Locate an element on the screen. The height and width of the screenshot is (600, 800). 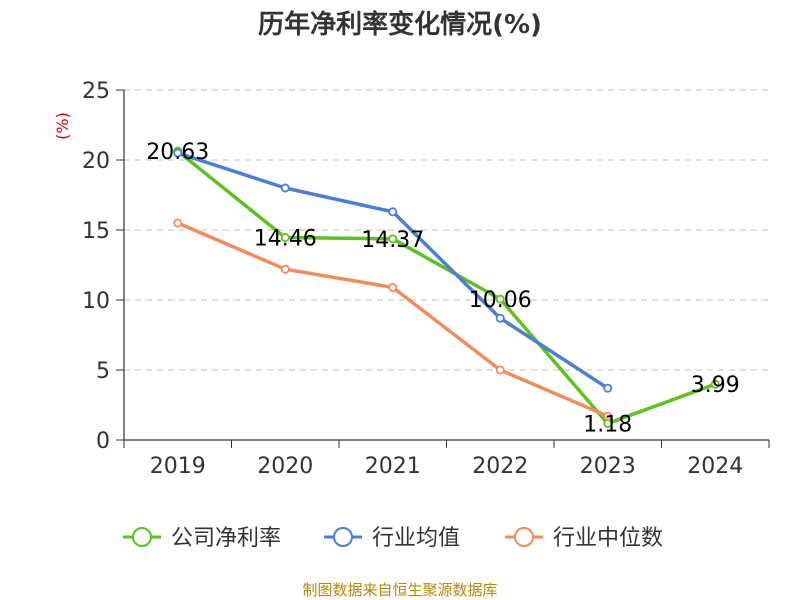
data-label: 3.99 is located at coordinates (715, 385).